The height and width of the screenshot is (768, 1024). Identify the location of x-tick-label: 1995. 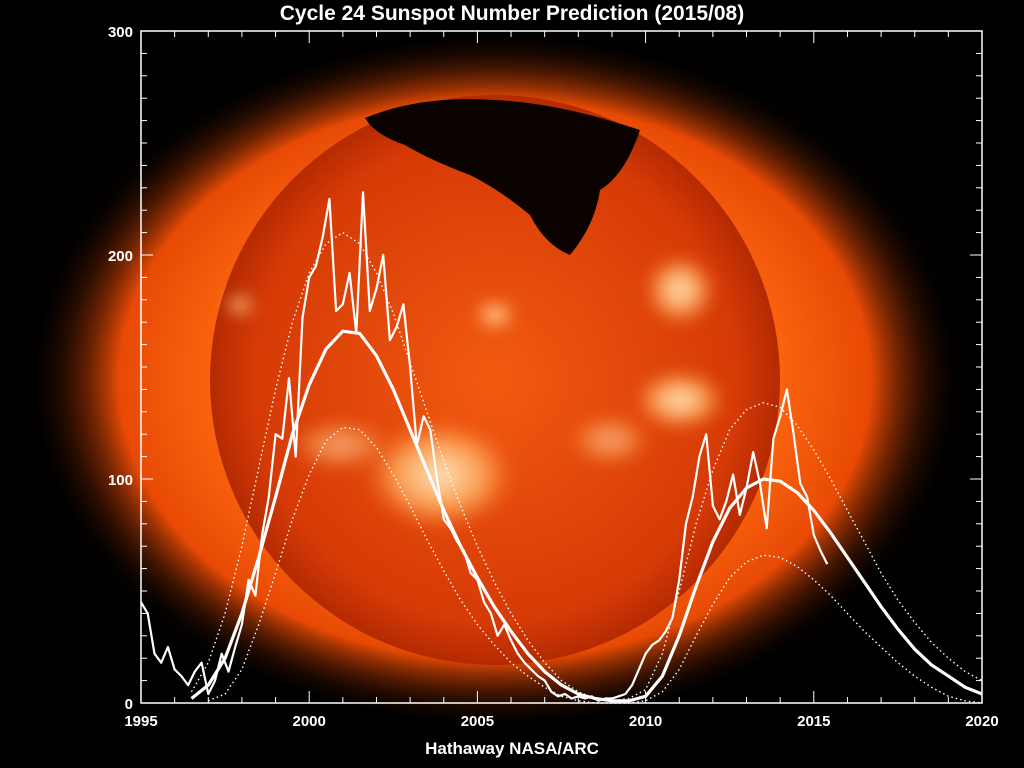
(140, 721).